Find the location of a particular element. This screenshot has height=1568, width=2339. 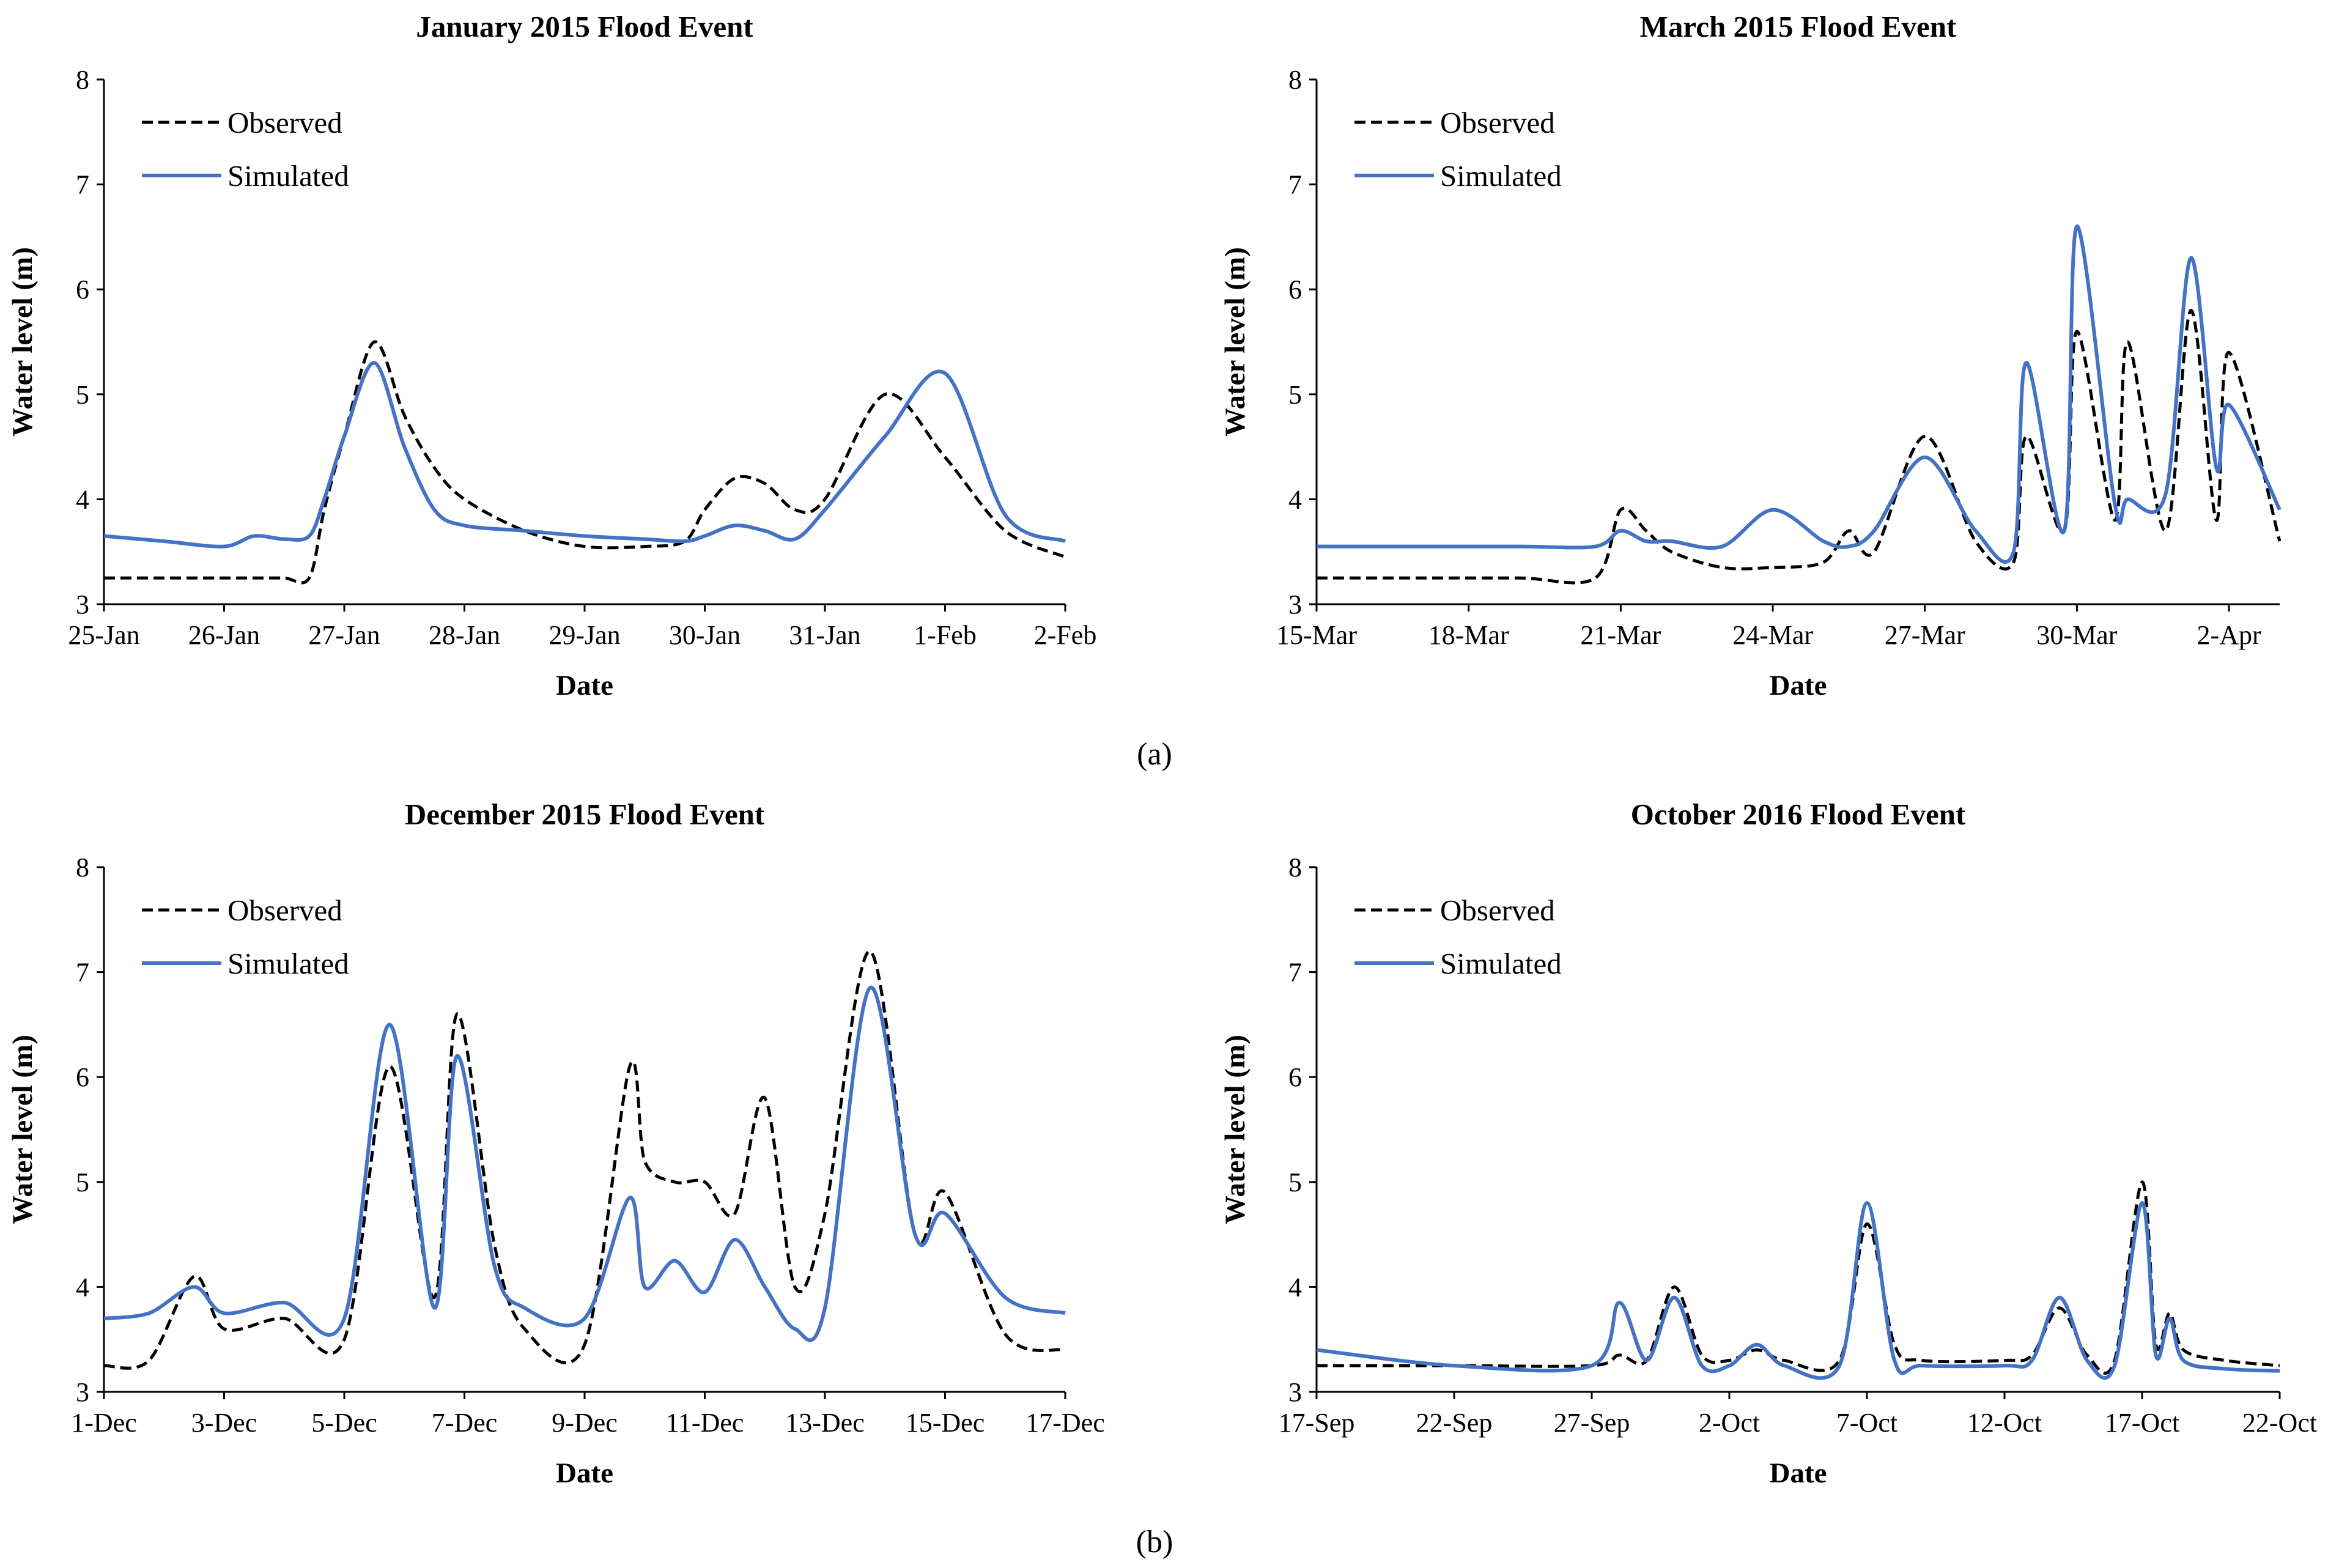

x-tick-label: 30-Mar is located at coordinates (2076, 635).